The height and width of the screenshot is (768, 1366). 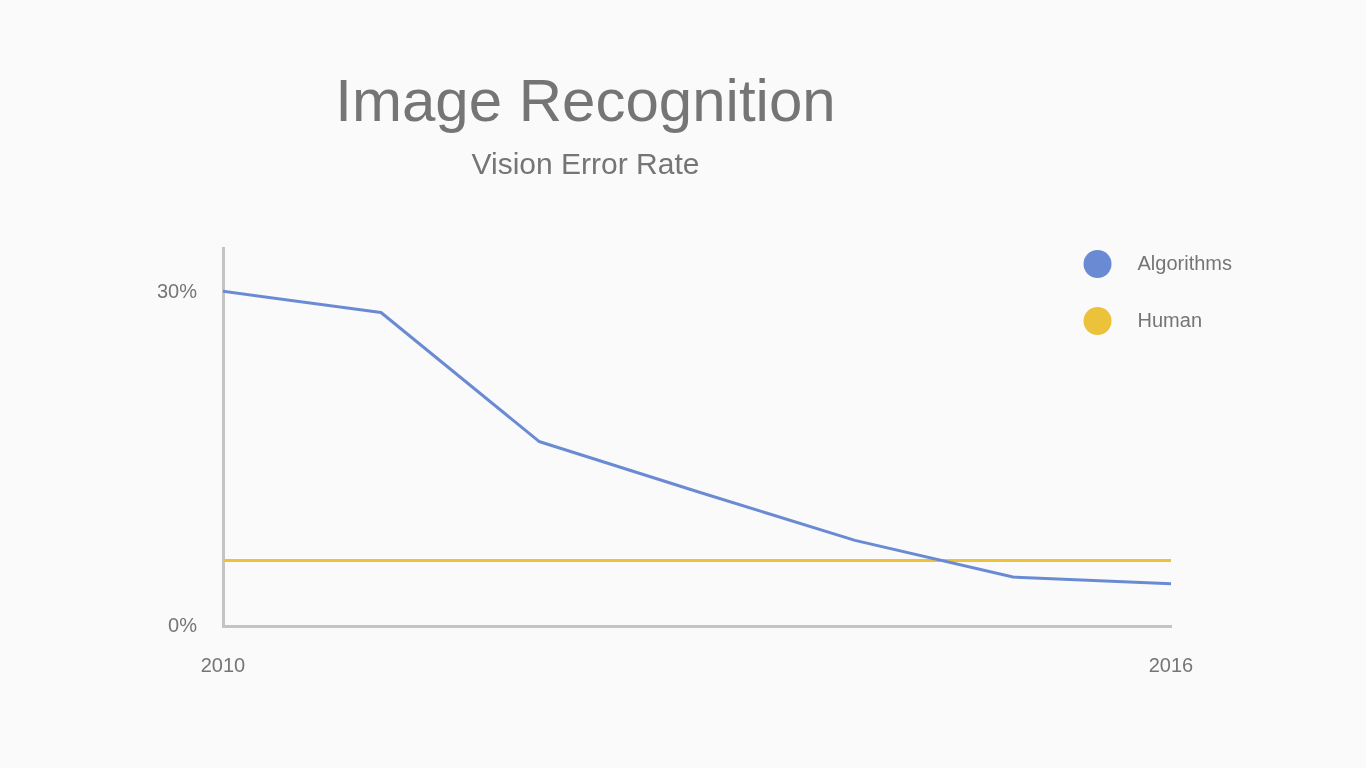 I want to click on chart-title: Image Recognition, so click(x=585, y=100).